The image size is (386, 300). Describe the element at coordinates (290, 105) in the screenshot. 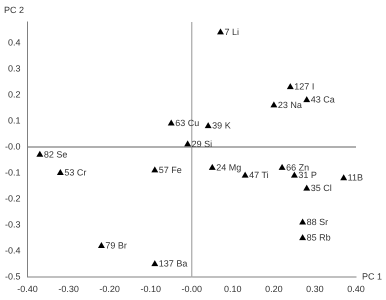

I see `annotation: 23 Na` at that location.